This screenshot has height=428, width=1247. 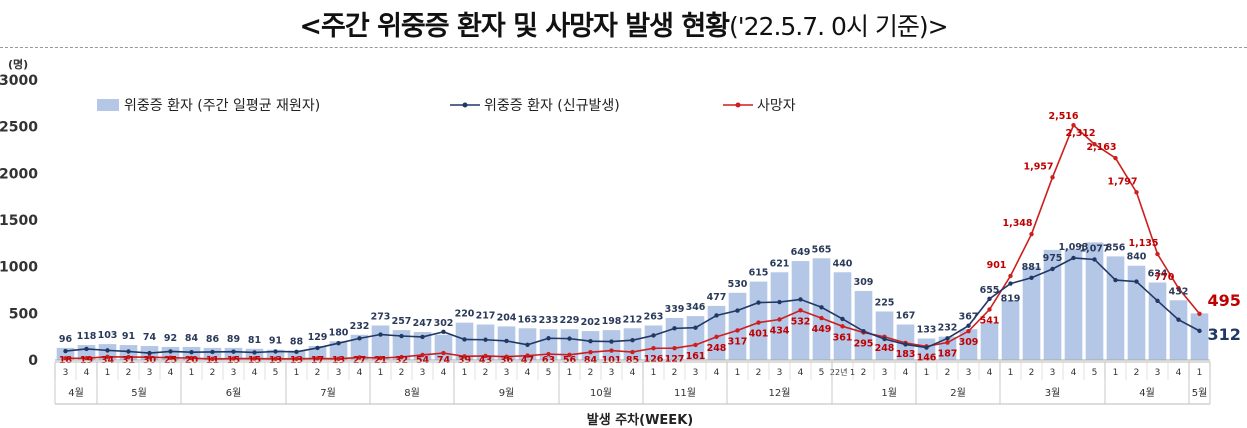 I want to click on severe-data-label: 89, so click(x=233, y=339).